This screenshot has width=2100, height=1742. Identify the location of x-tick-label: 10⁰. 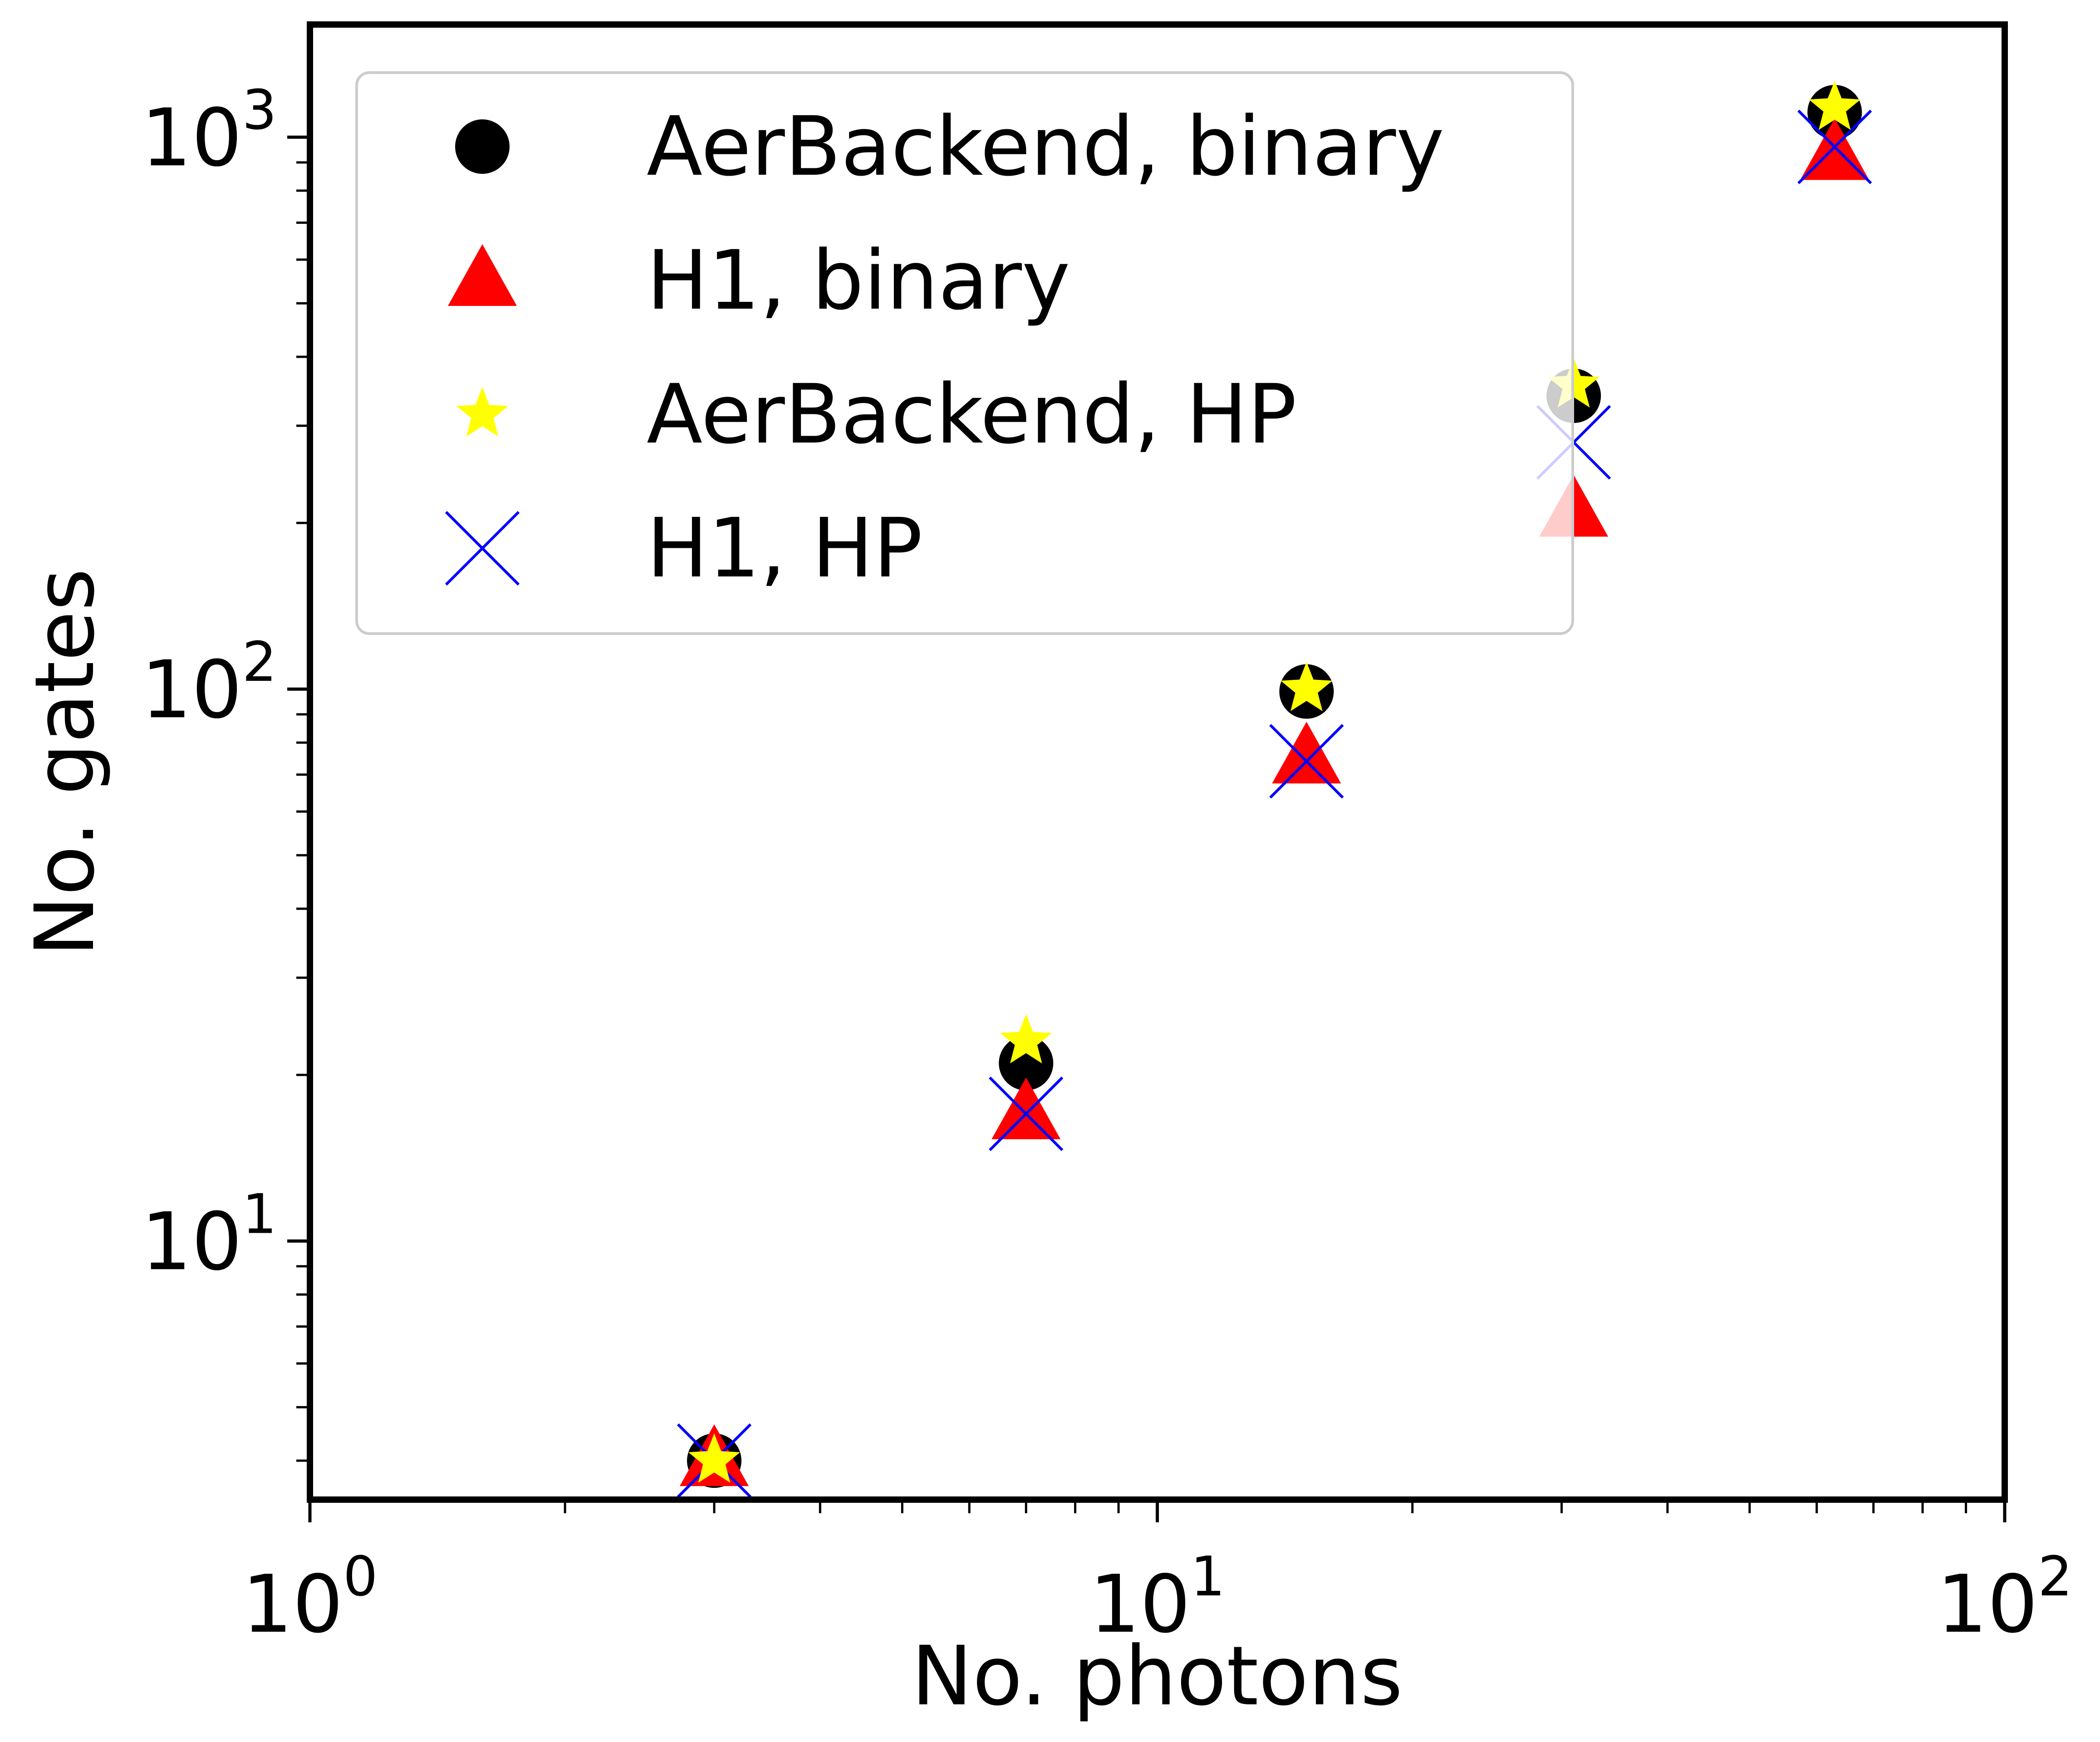
(310, 1598).